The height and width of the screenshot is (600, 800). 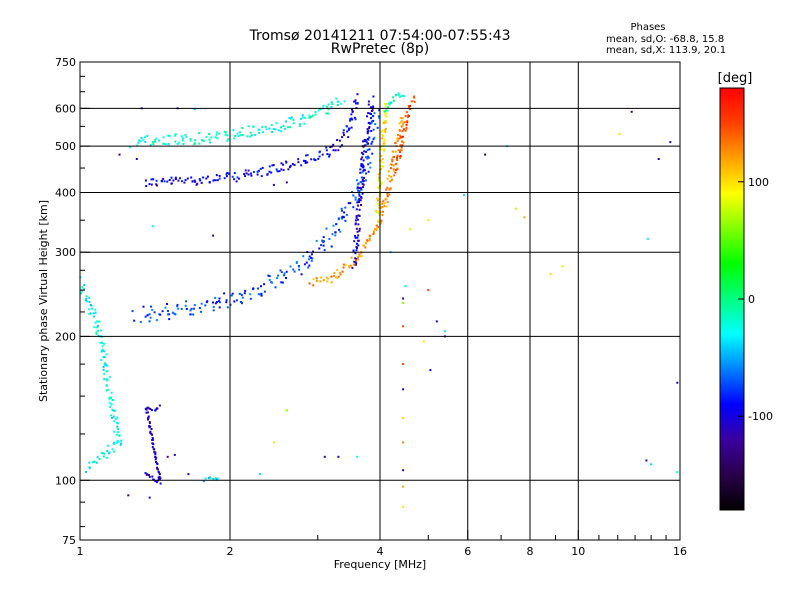 I want to click on colorbar-tick-label: 100, so click(x=758, y=182).